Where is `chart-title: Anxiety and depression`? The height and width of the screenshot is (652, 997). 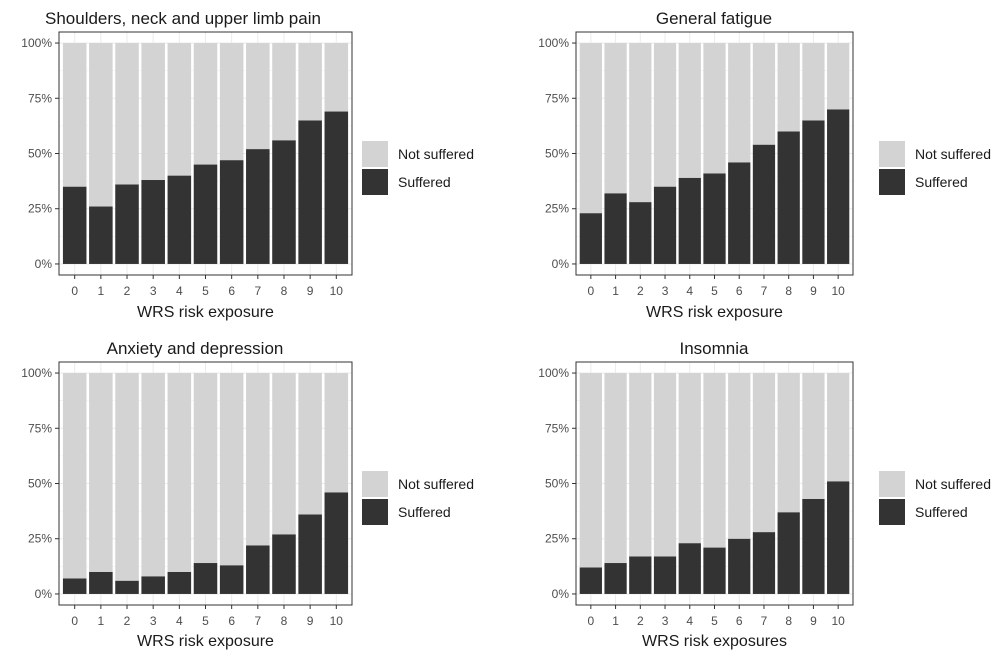 chart-title: Anxiety and depression is located at coordinates (195, 348).